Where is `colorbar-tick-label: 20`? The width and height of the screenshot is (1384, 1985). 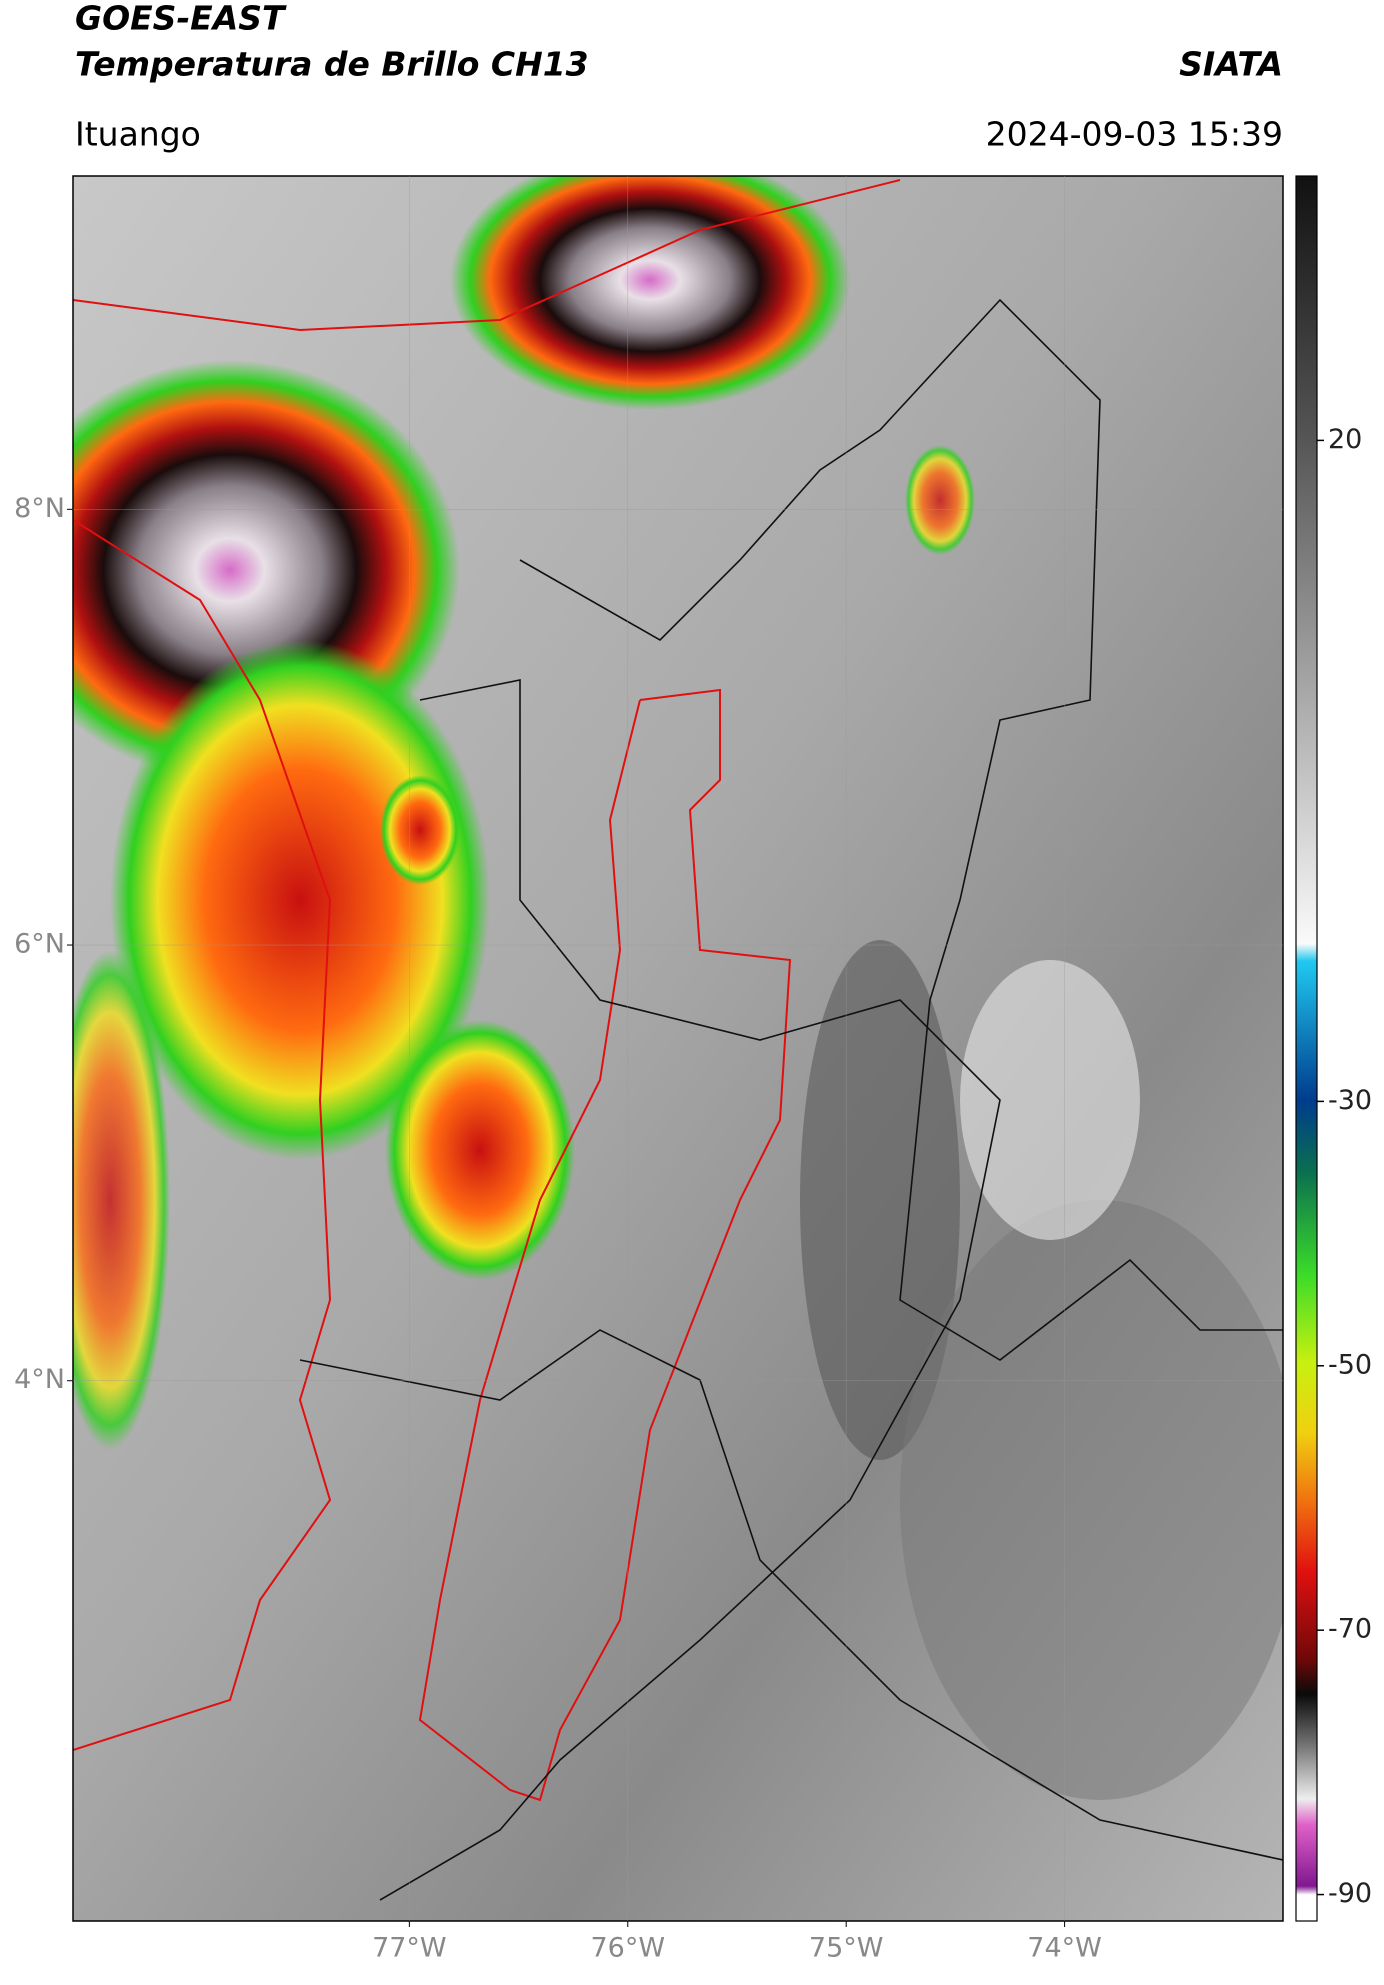 colorbar-tick-label: 20 is located at coordinates (1345, 439).